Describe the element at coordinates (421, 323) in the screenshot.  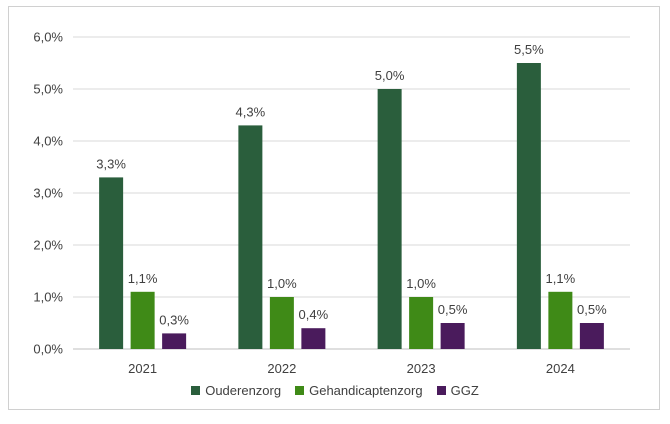
I see `bar-gehandicaptenzorg-2023` at that location.